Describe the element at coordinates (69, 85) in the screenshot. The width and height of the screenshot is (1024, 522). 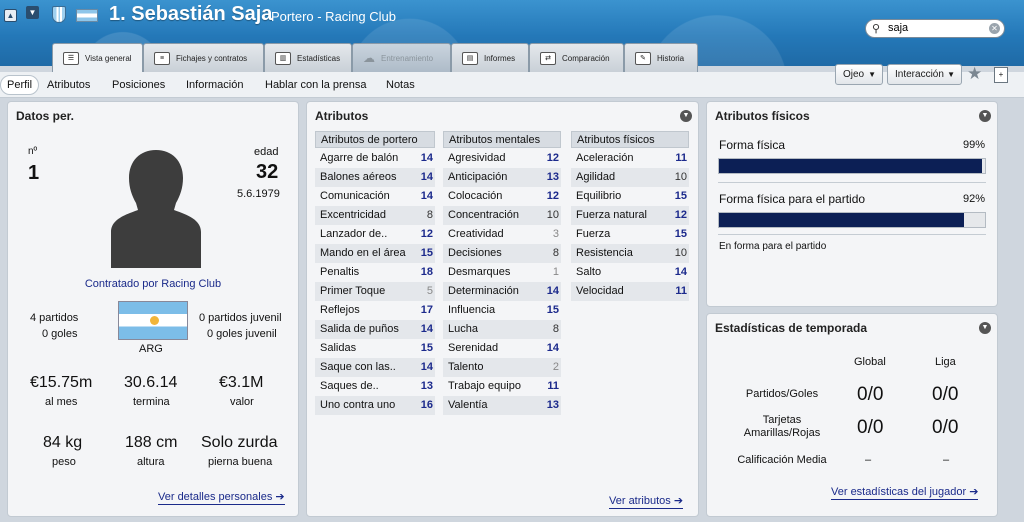
I see `subnav-atributos: Atributos` at that location.